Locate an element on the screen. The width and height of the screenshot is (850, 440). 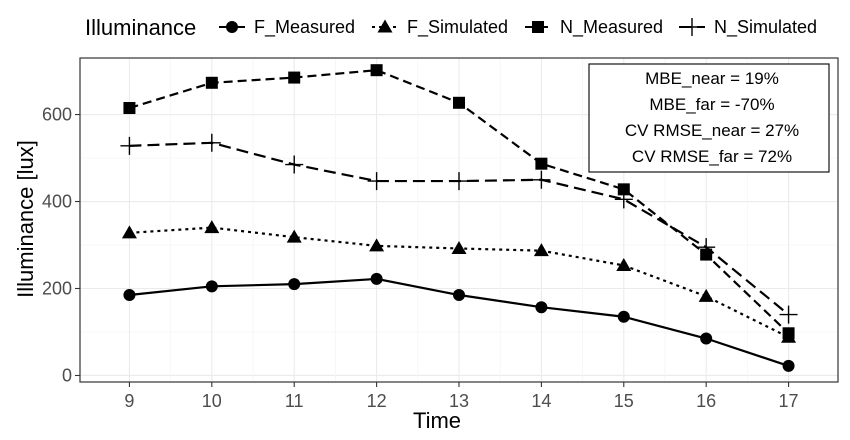
legend-title: Illuminance is located at coordinates (140, 27).